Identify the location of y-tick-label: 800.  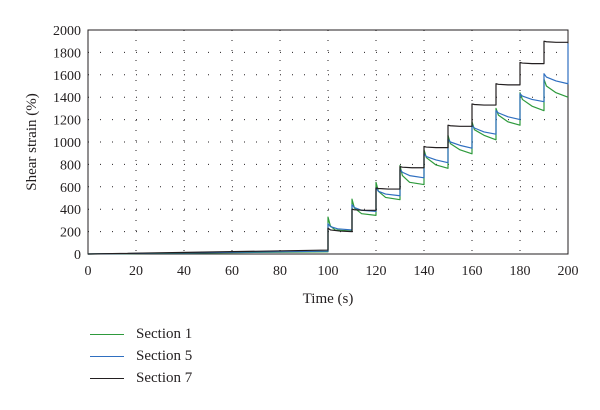
(70, 165).